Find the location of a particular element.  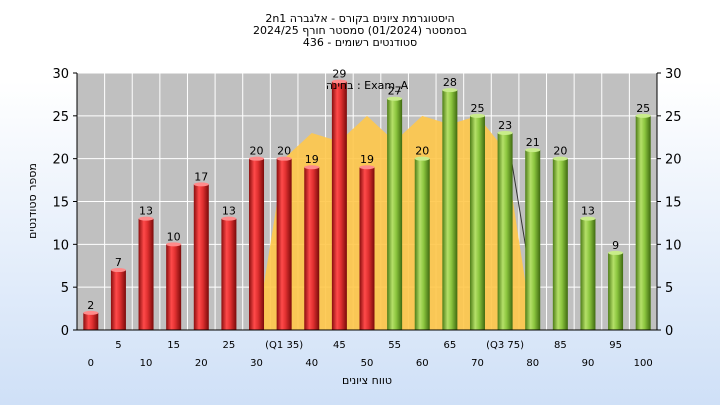

x-tick-label: 80 is located at coordinates (532, 363).